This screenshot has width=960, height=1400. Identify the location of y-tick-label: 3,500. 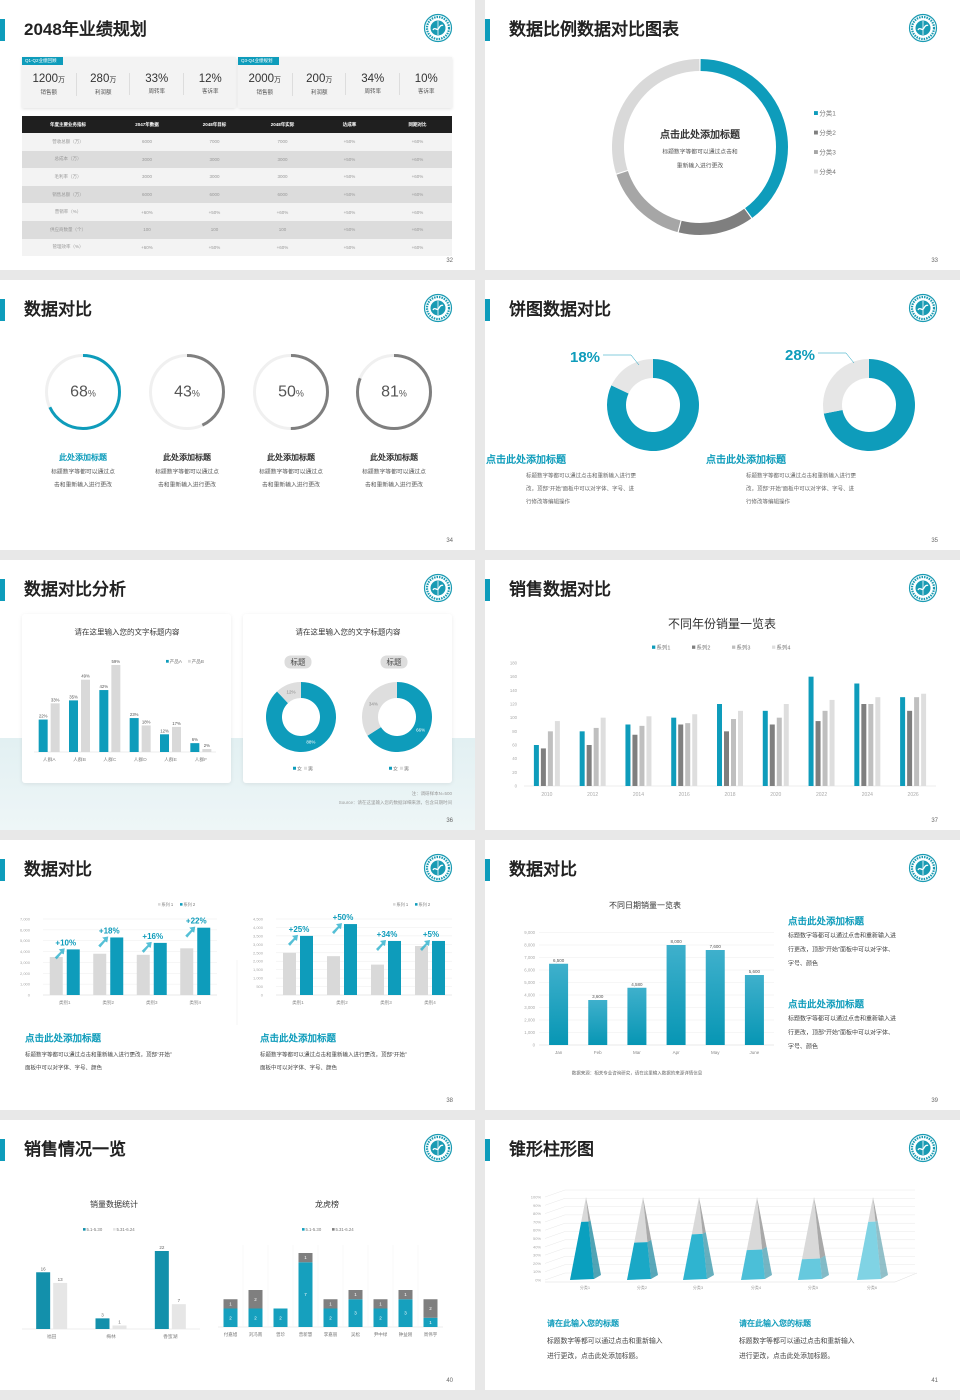
(258, 935).